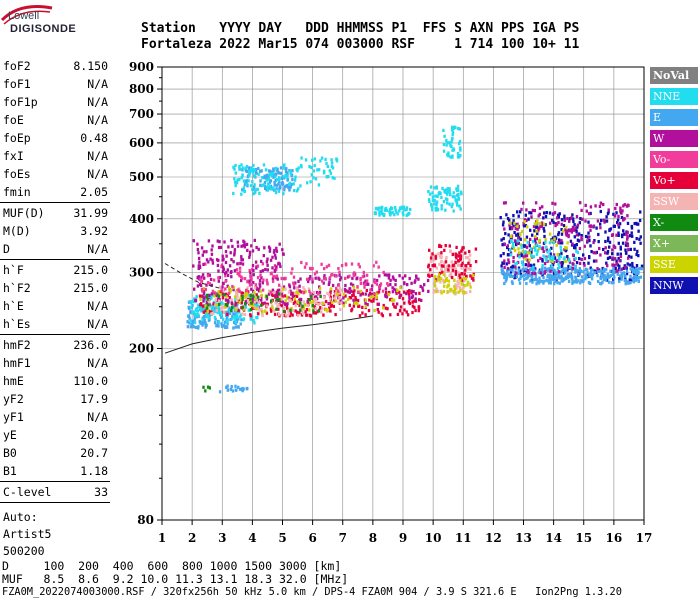 The width and height of the screenshot is (700, 600). Describe the element at coordinates (94, 231) in the screenshot. I see `param-value: 3.92` at that location.